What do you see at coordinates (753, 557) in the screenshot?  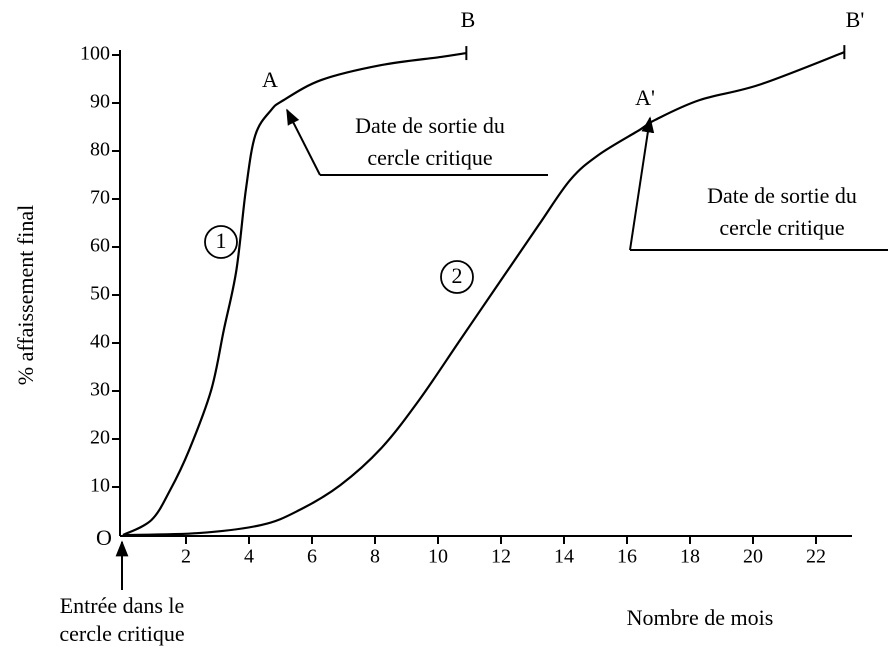 I see `x-tick-label: 20` at bounding box center [753, 557].